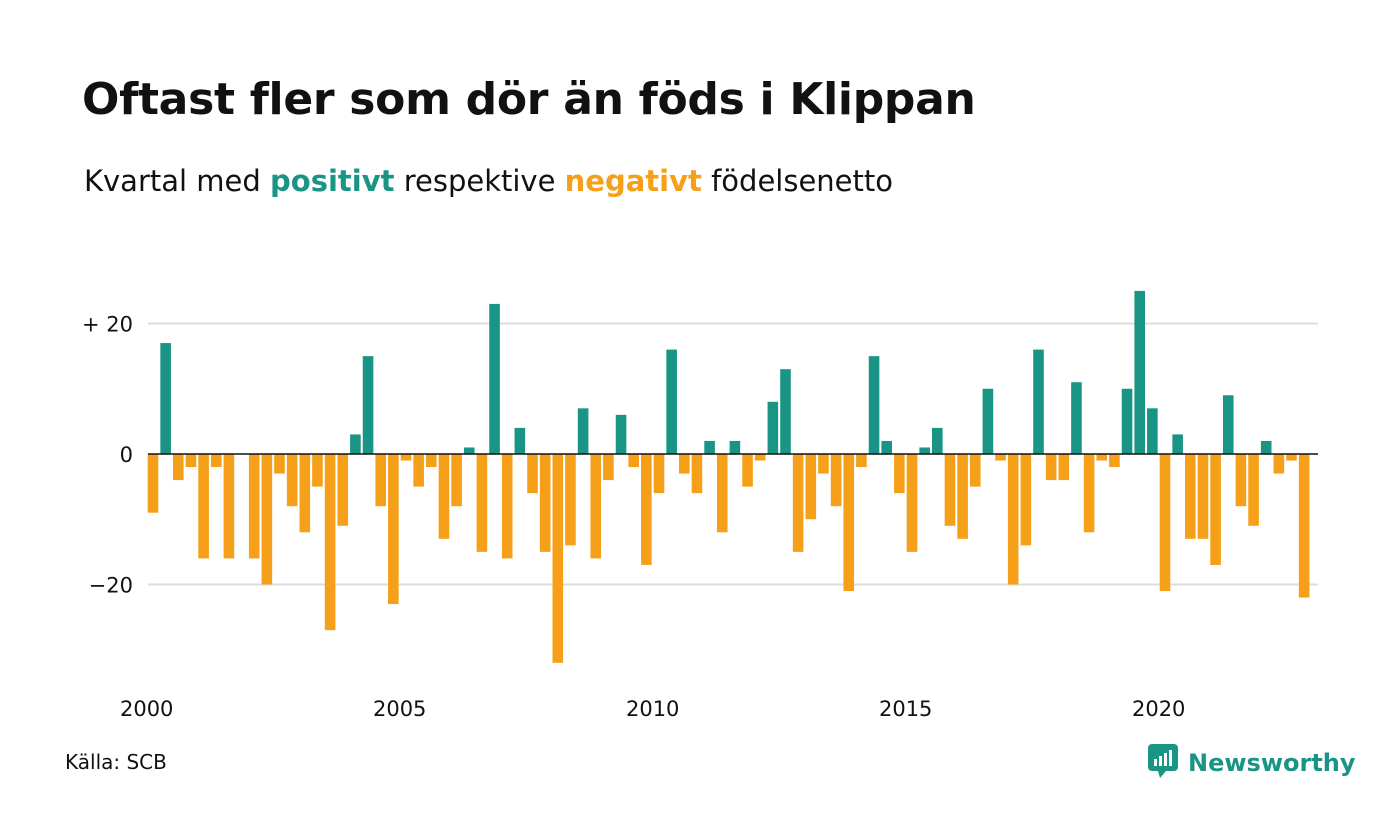 This screenshot has width=1400, height=840. Describe the element at coordinates (116, 762) in the screenshot. I see `source-note: Källa: SCB` at that location.